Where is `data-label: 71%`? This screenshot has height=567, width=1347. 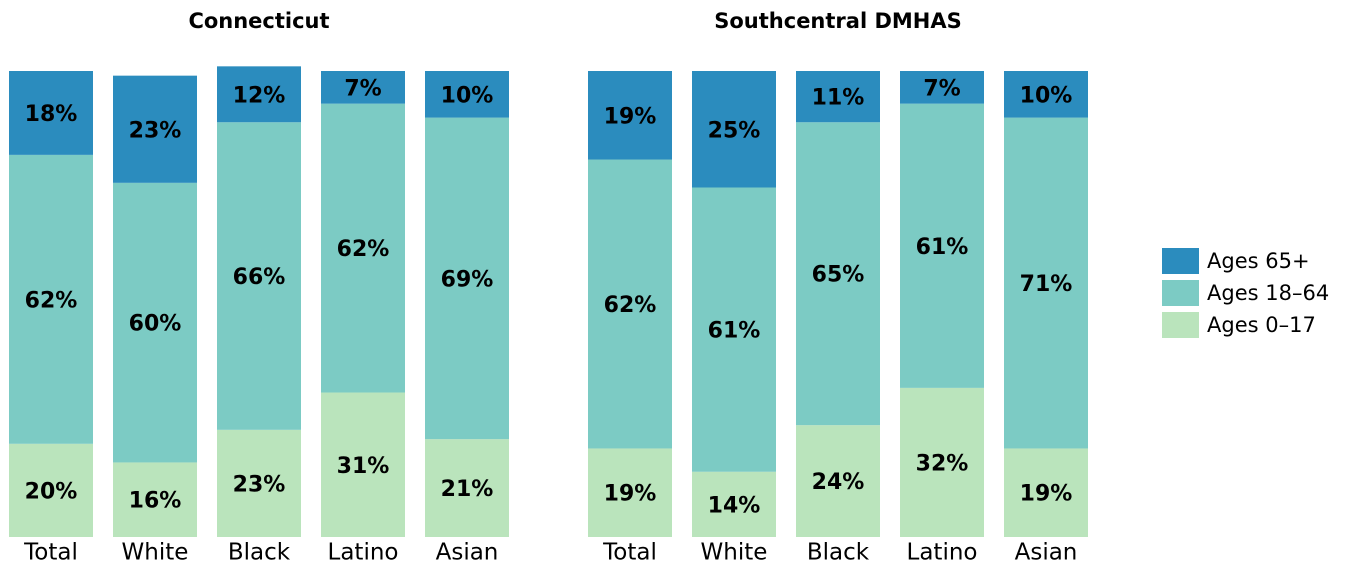 data-label: 71% is located at coordinates (1046, 284).